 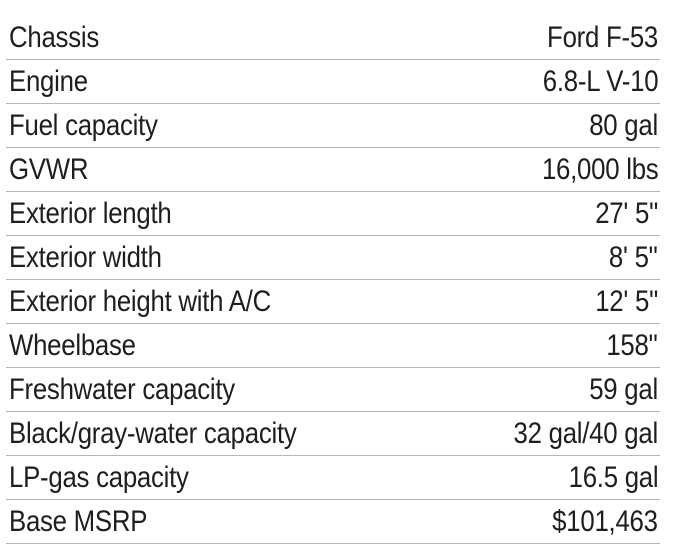 I want to click on spec-value-text: 80 gal, so click(x=623, y=125).